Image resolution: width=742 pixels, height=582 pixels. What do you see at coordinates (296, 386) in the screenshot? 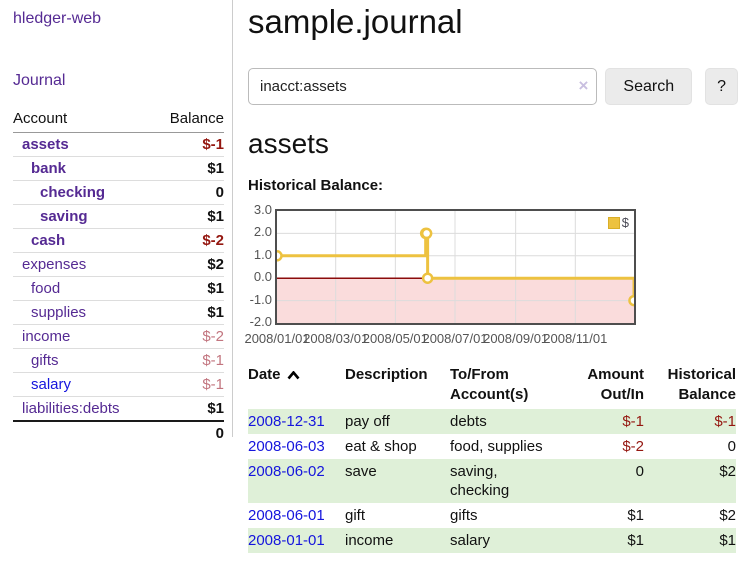
I see `register-header-date: Date` at bounding box center [296, 386].